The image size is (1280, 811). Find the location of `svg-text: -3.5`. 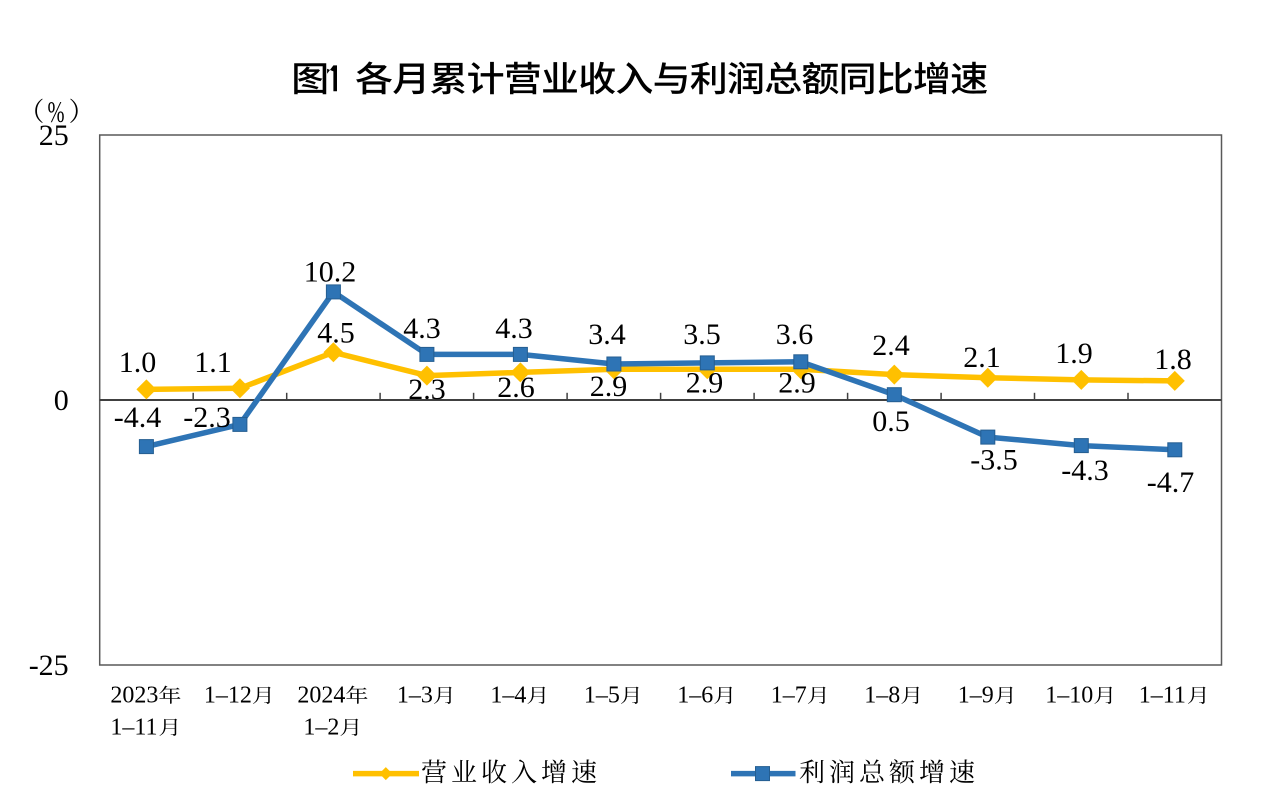

svg-text: -3.5 is located at coordinates (994, 460).